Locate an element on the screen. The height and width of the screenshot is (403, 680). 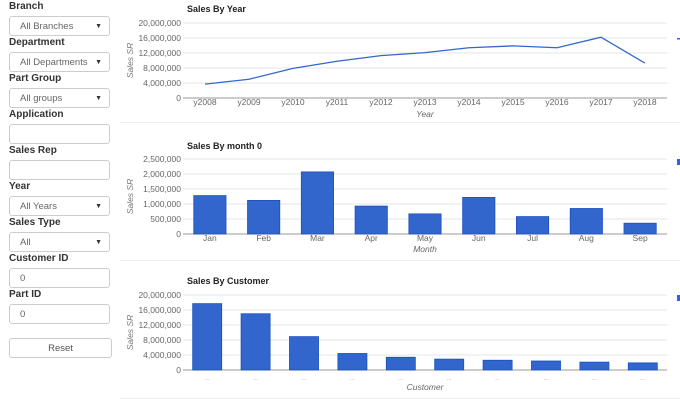
chart-title: Sales By month 0 is located at coordinates (224, 146).